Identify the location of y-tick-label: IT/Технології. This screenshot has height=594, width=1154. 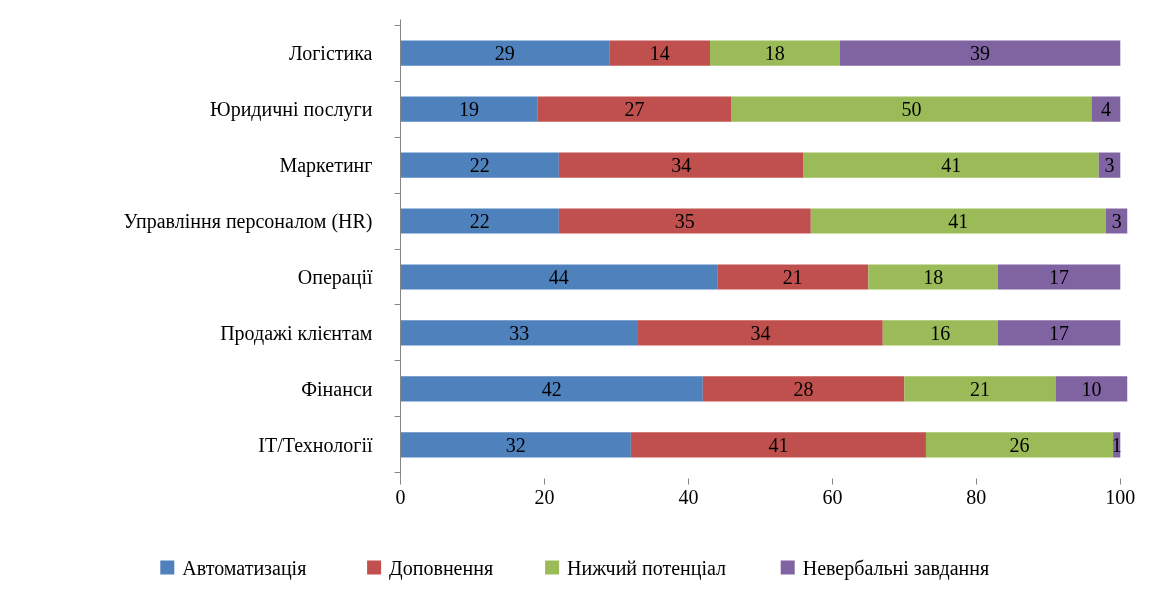
(315, 444).